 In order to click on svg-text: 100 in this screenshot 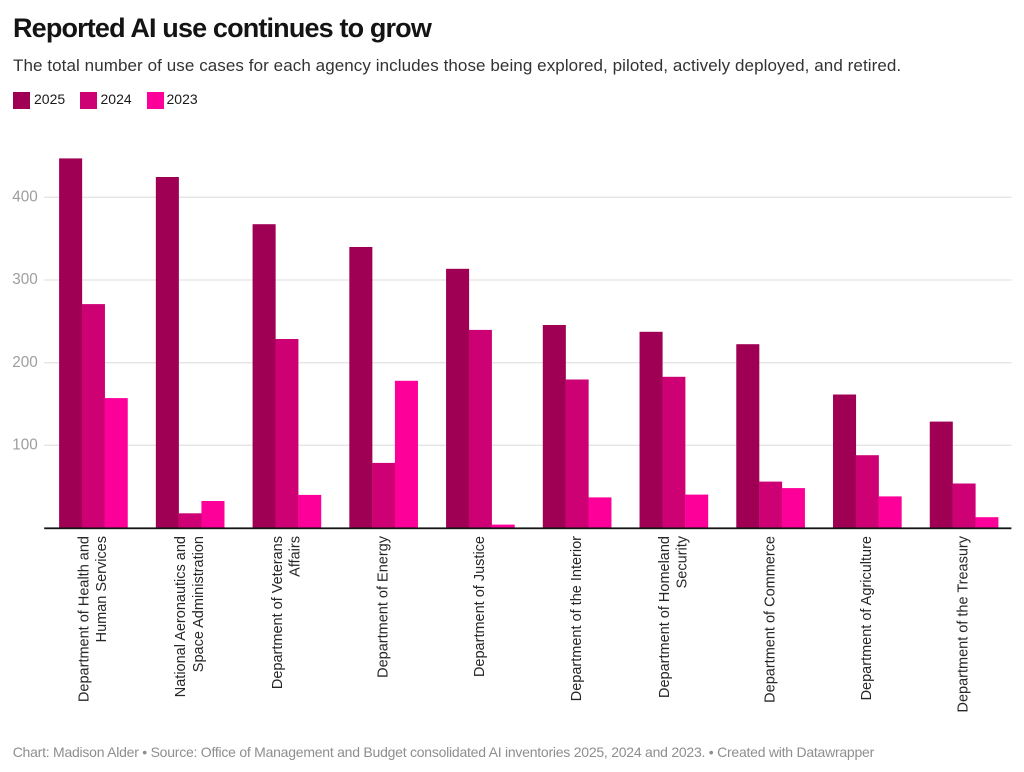, I will do `click(25, 444)`.